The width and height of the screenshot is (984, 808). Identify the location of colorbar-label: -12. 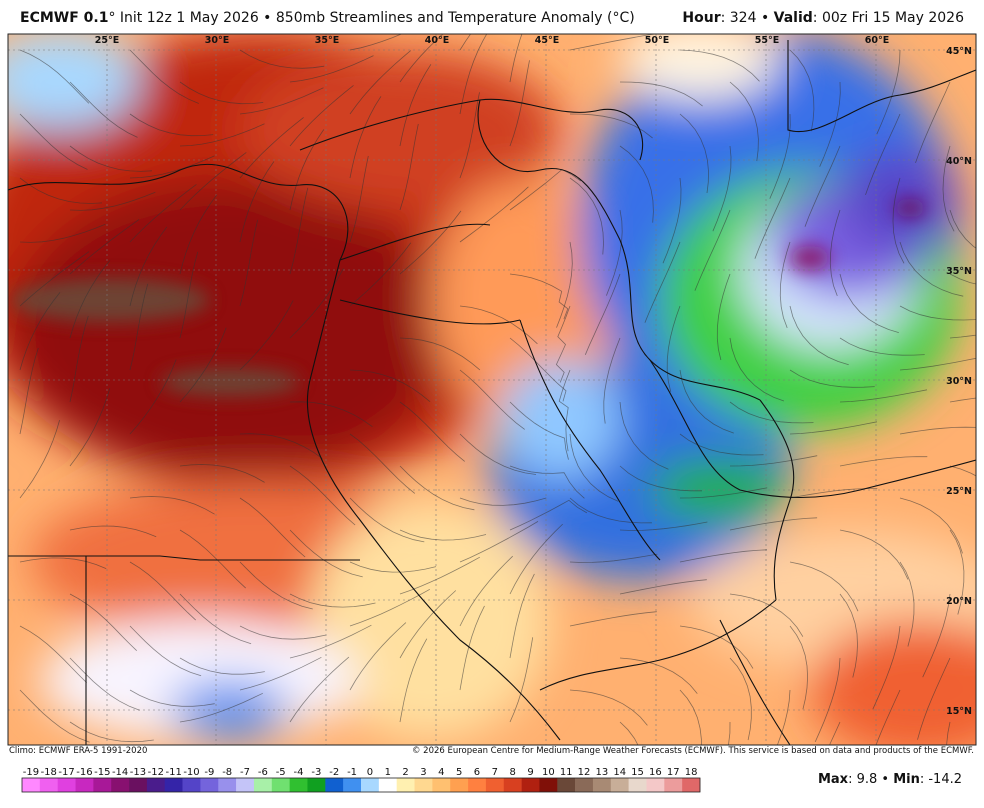
(156, 772).